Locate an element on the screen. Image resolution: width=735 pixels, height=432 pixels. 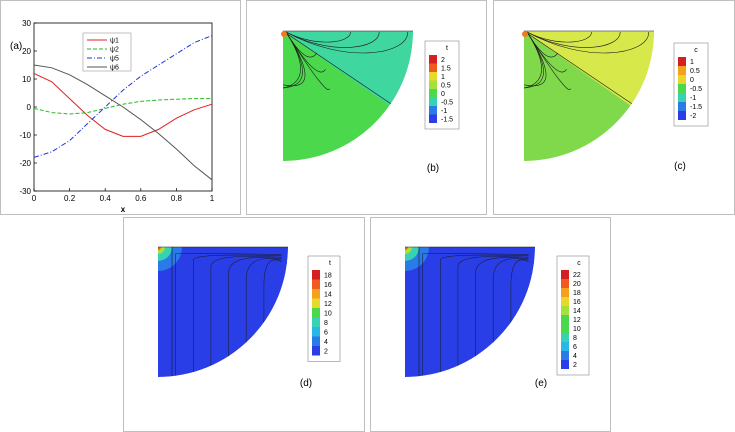
x-tick-label: 0.8 is located at coordinates (177, 198).